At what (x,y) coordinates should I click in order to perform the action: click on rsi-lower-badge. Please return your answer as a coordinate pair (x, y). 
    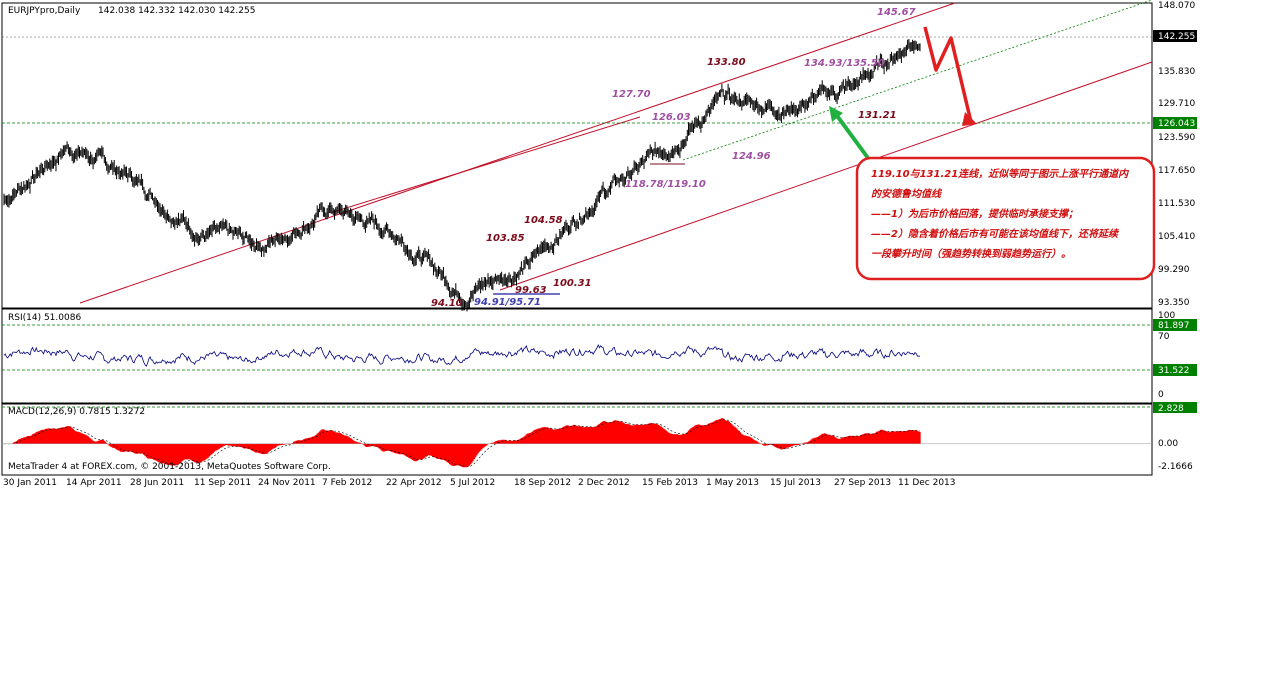
    Looking at the image, I should click on (1175, 370).